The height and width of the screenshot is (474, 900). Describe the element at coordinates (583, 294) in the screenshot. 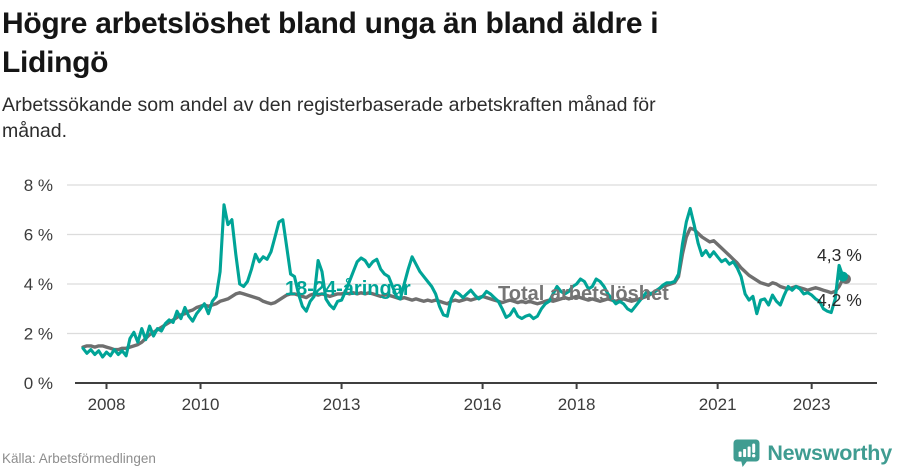

I see `series-label-total: Total arbetslöshet` at that location.